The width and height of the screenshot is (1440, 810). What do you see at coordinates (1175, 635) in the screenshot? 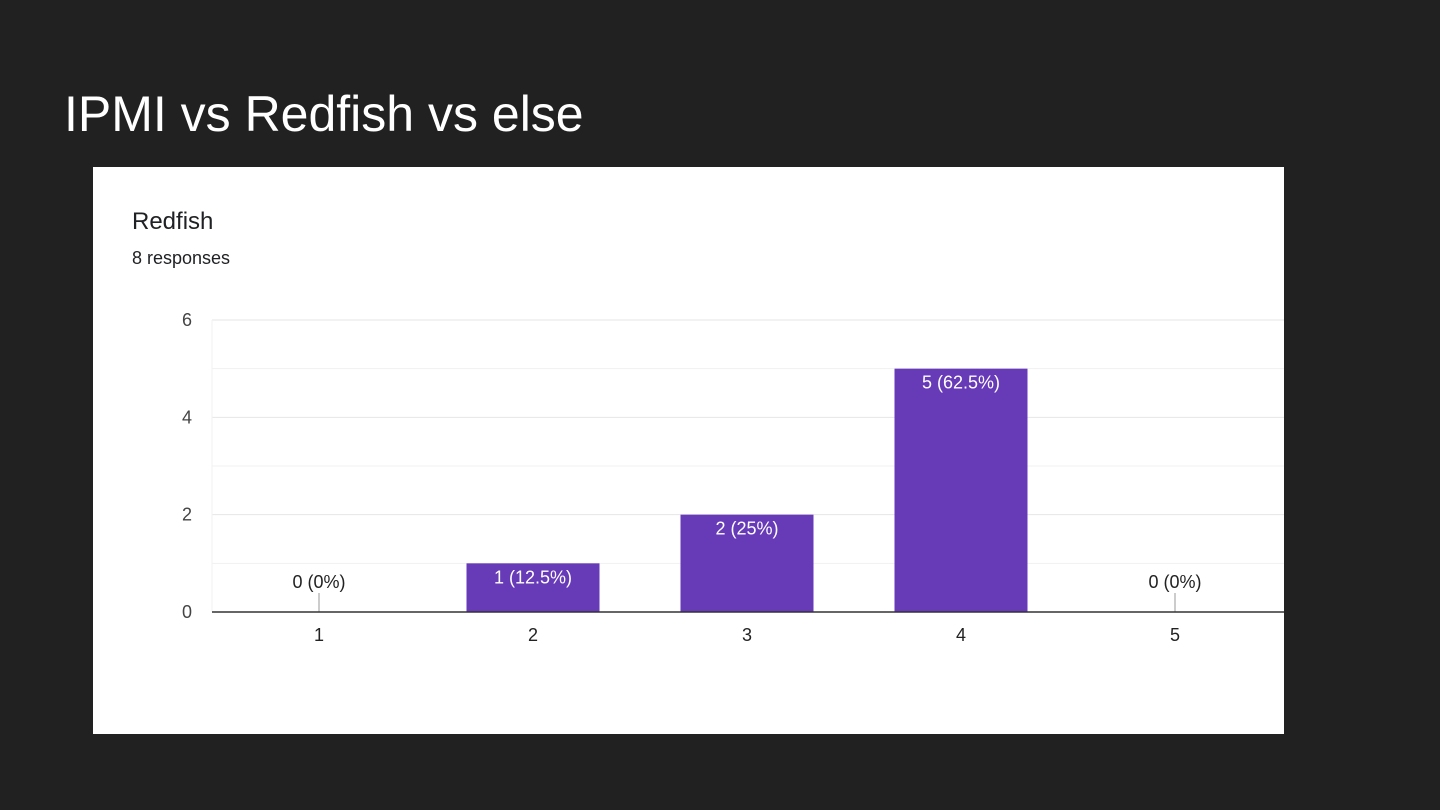
I see `x-tick-label: 5` at bounding box center [1175, 635].